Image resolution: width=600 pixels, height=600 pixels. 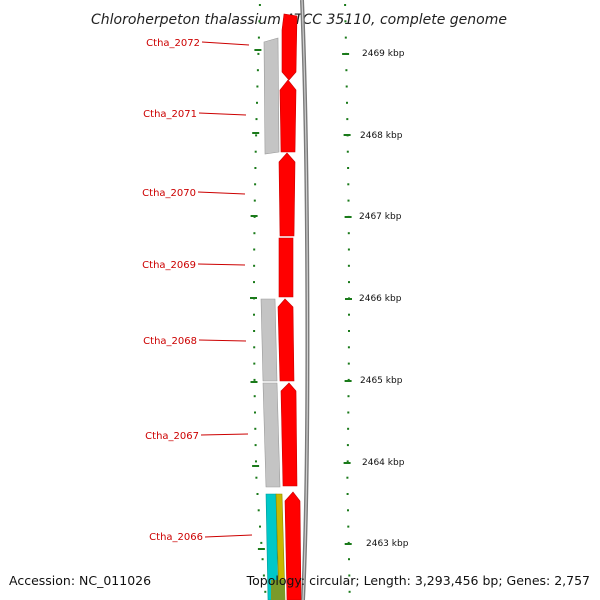 I want to click on kbp-label: 2467 kbp, so click(x=380, y=217).